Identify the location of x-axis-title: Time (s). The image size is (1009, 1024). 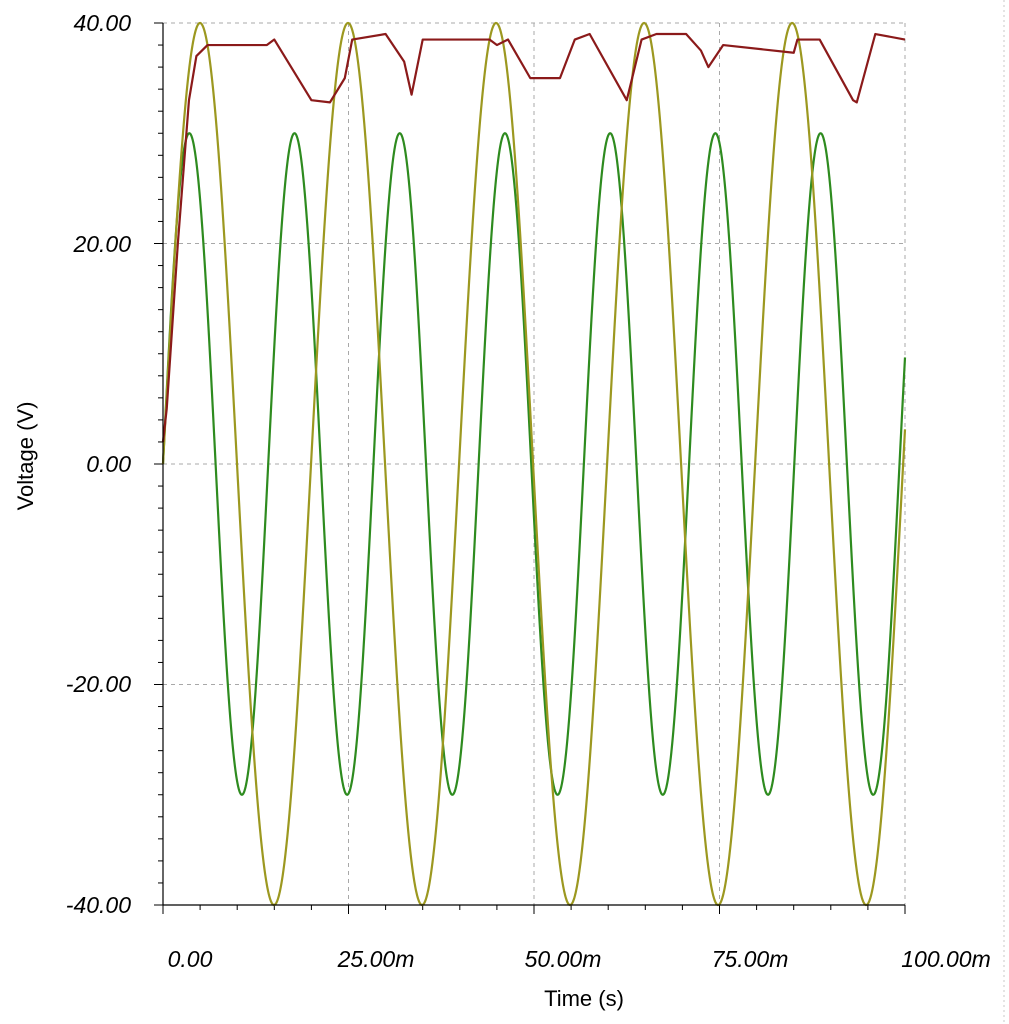
(584, 998).